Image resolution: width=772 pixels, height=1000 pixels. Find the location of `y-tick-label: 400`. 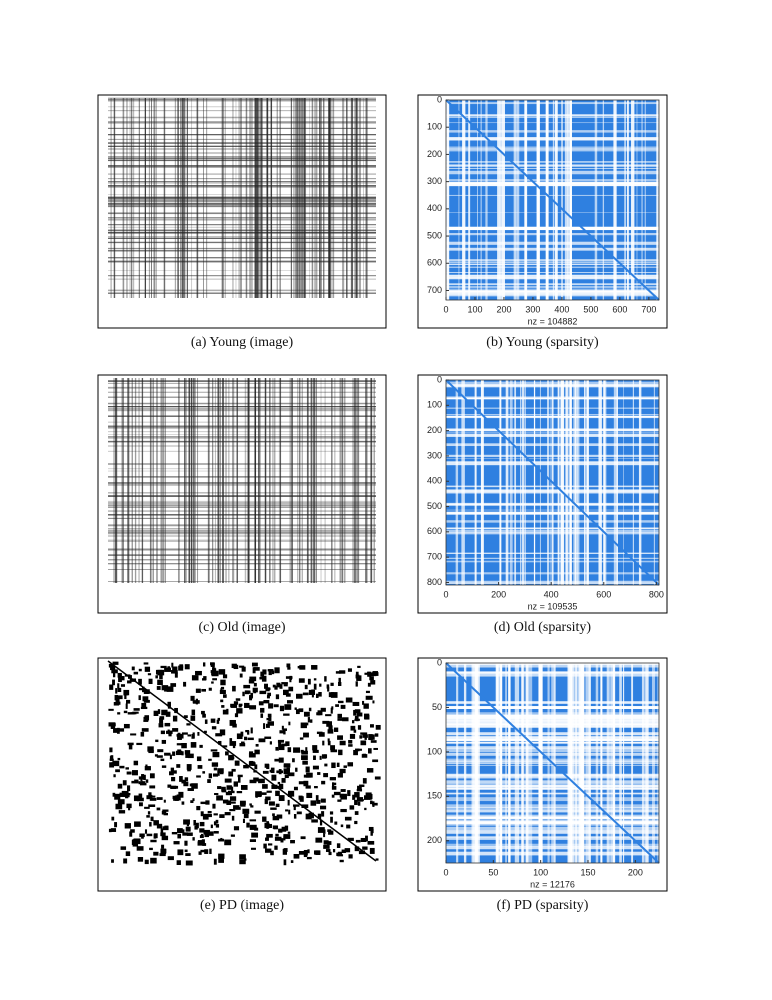

y-tick-label: 400 is located at coordinates (434, 481).